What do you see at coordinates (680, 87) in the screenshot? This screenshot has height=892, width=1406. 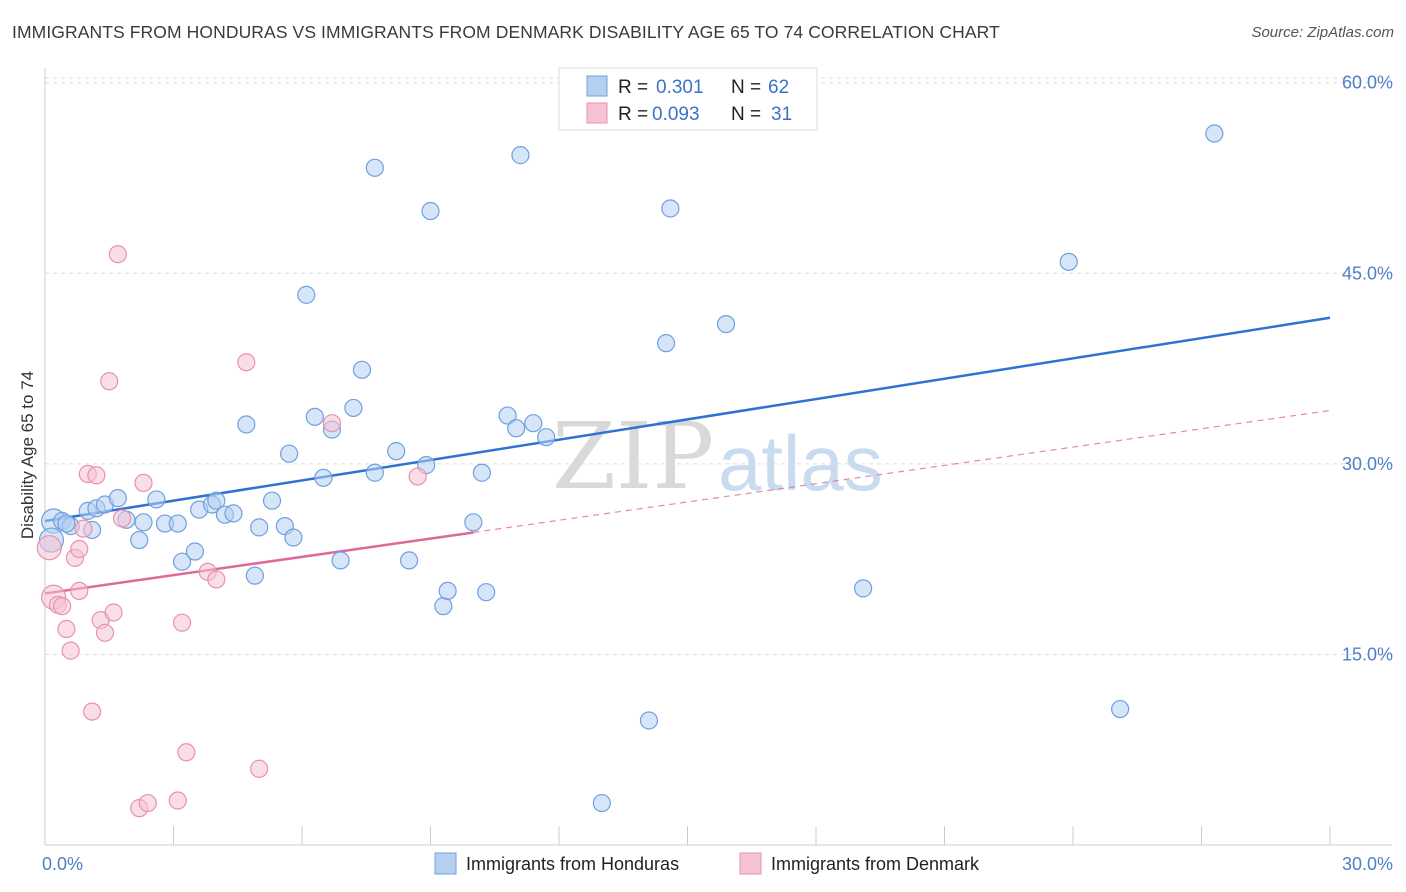 I see `legend-r-value-honduras: 0.301` at bounding box center [680, 87].